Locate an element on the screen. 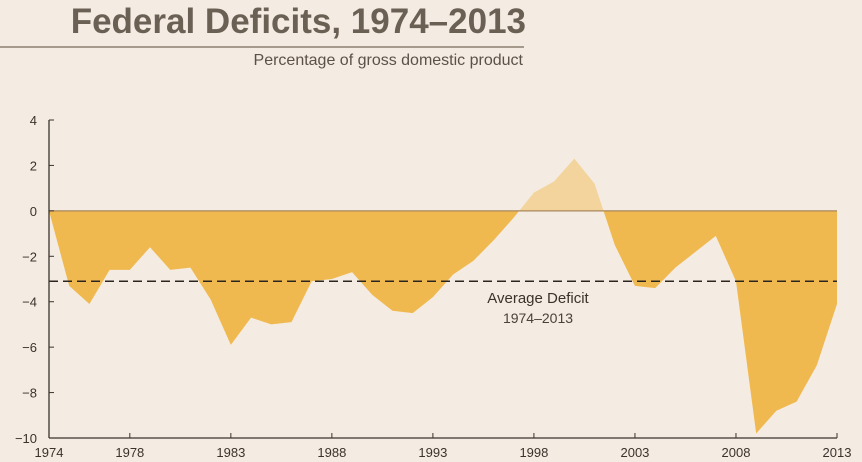  x-tick-label: 1998 is located at coordinates (533, 452).